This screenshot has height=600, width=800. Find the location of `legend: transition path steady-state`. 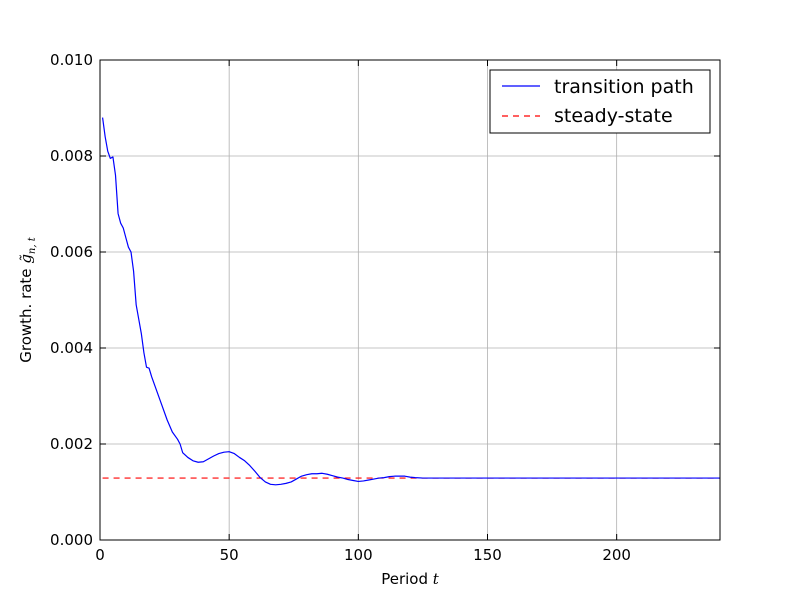

legend: transition path steady-state is located at coordinates (600, 101).